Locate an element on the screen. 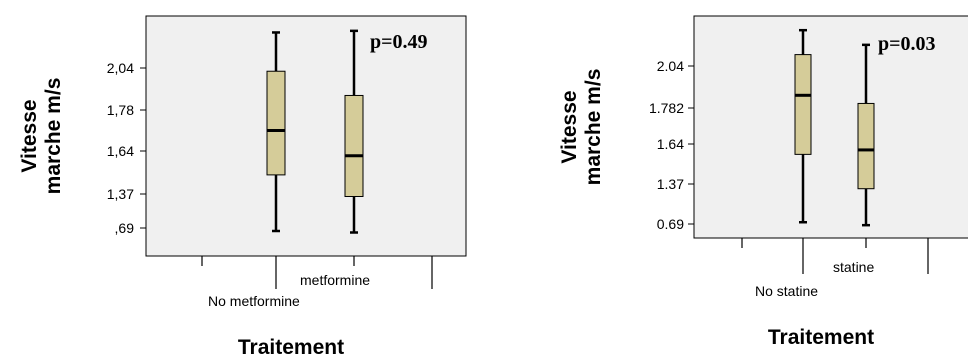 Image resolution: width=968 pixels, height=358 pixels. y-axis-title-right: Vitesse marche m/s is located at coordinates (581, 127).